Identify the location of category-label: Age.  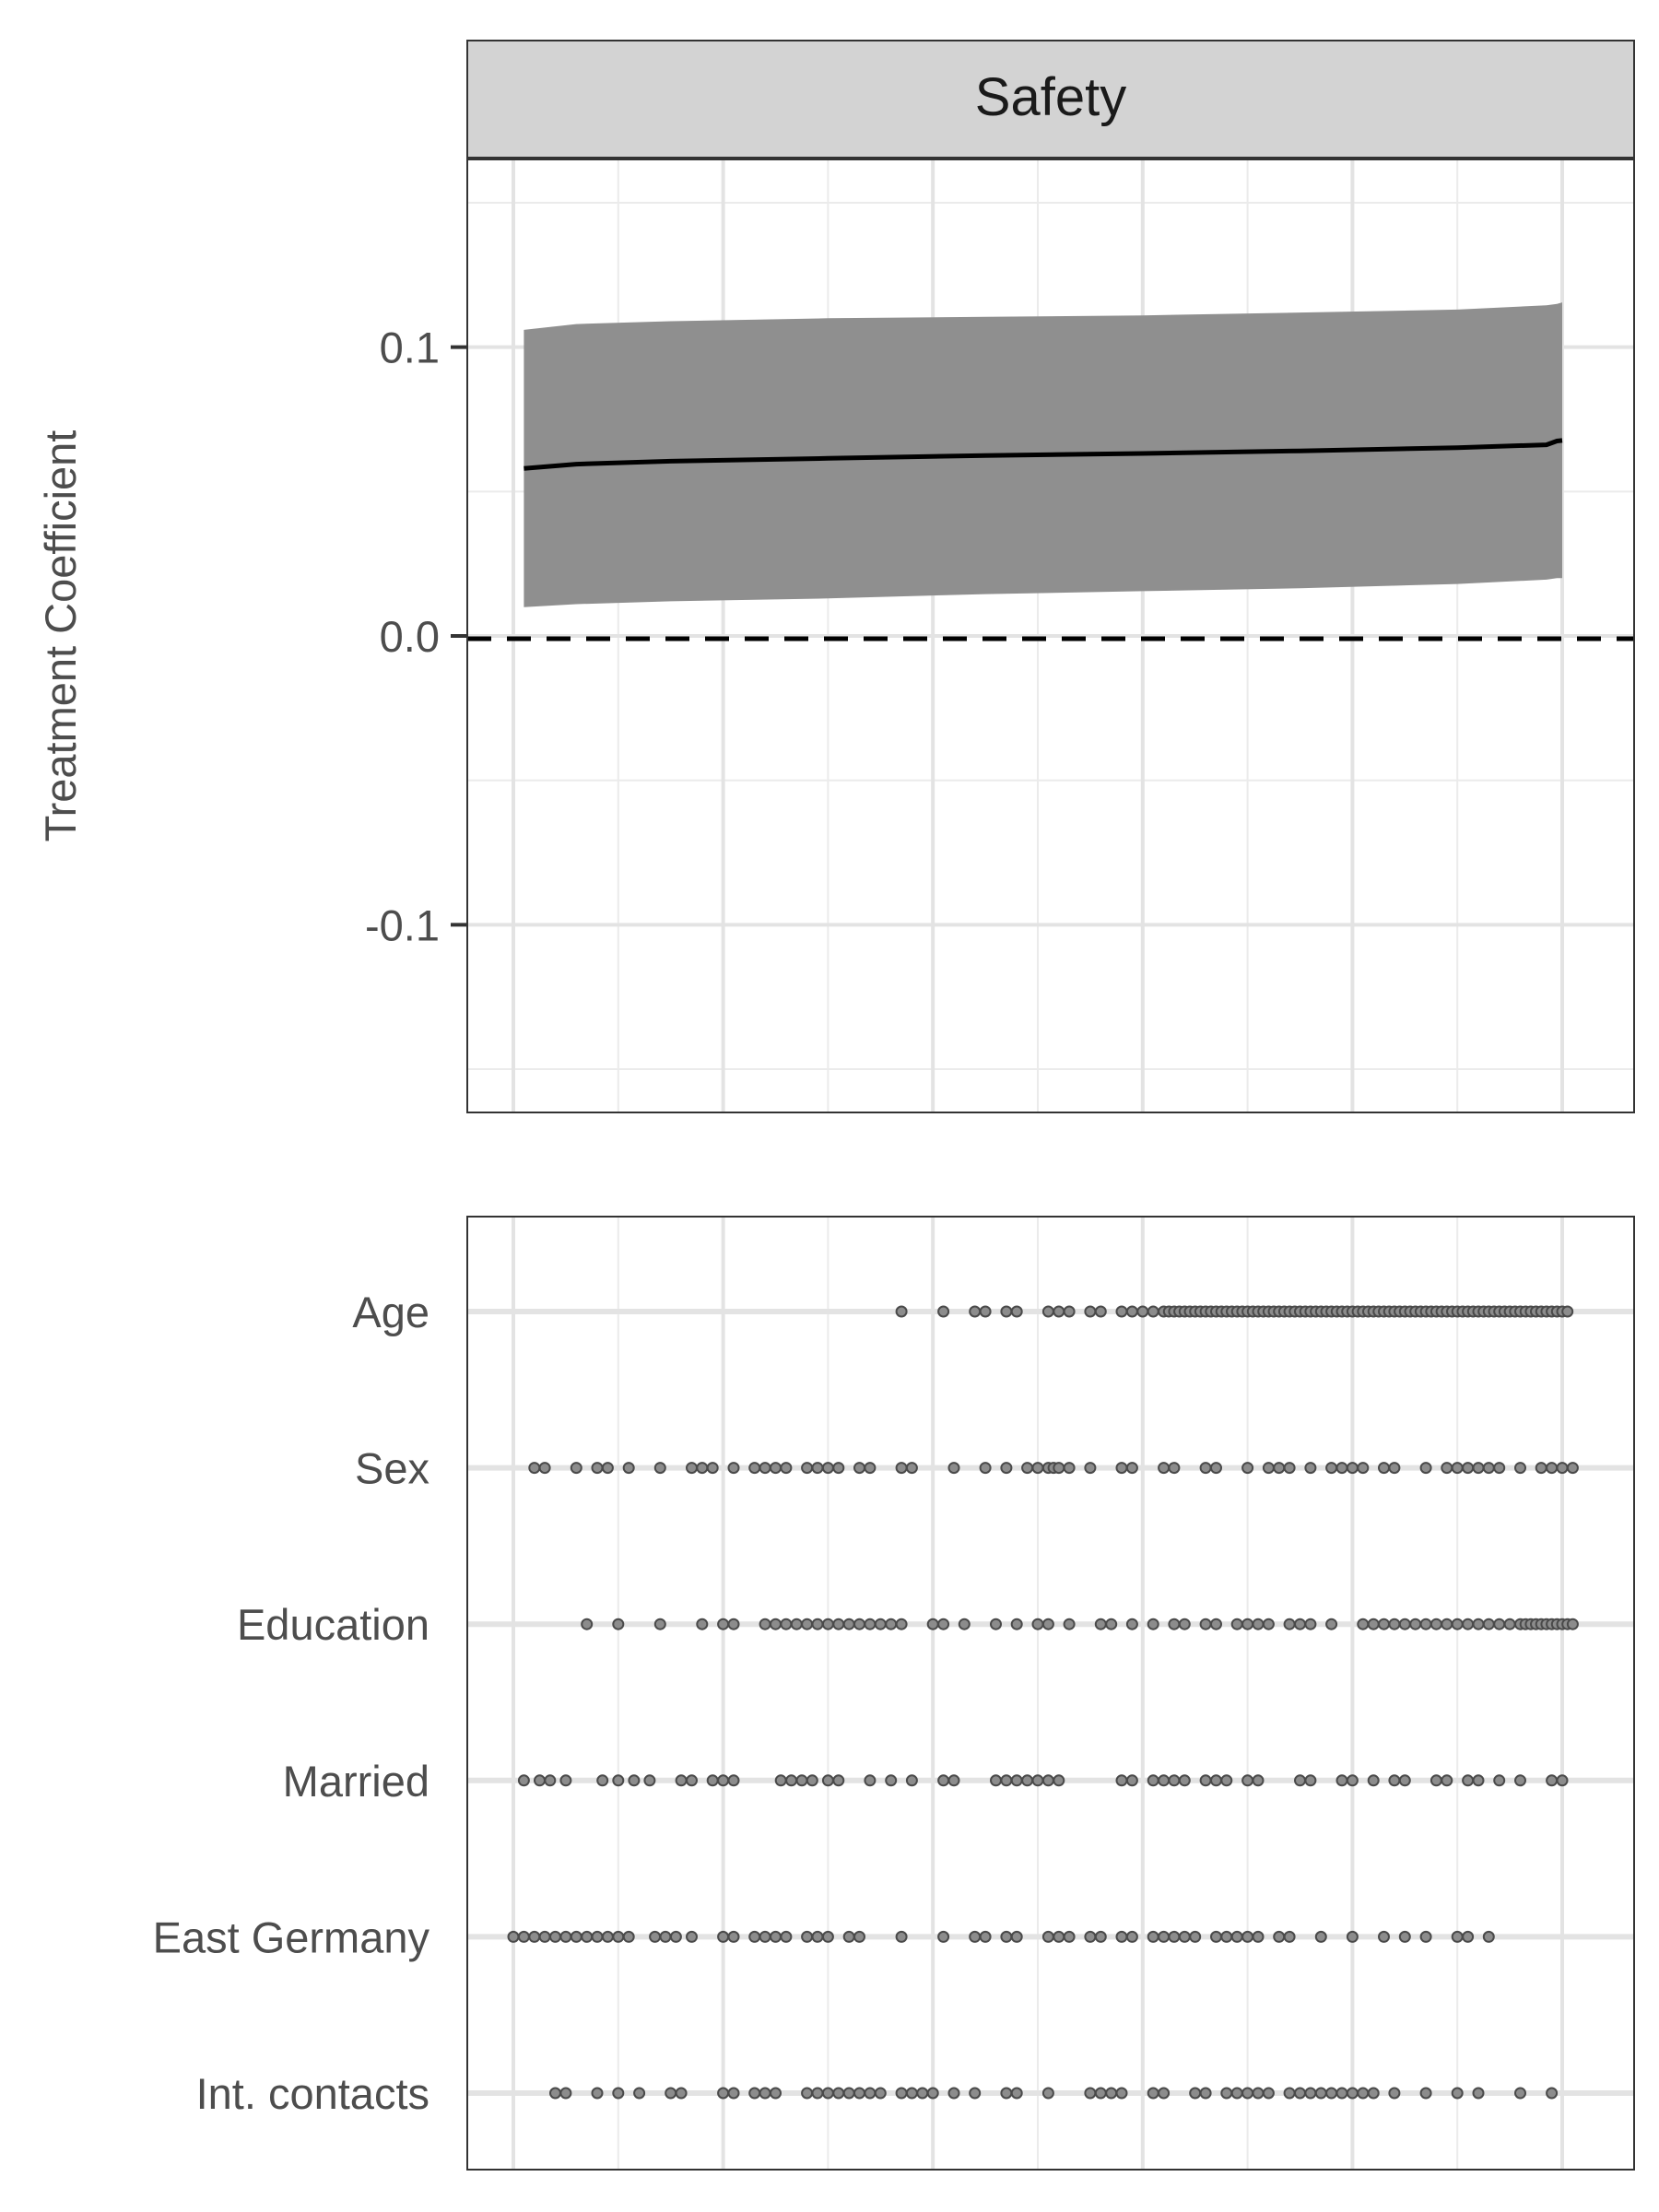
(390, 1312).